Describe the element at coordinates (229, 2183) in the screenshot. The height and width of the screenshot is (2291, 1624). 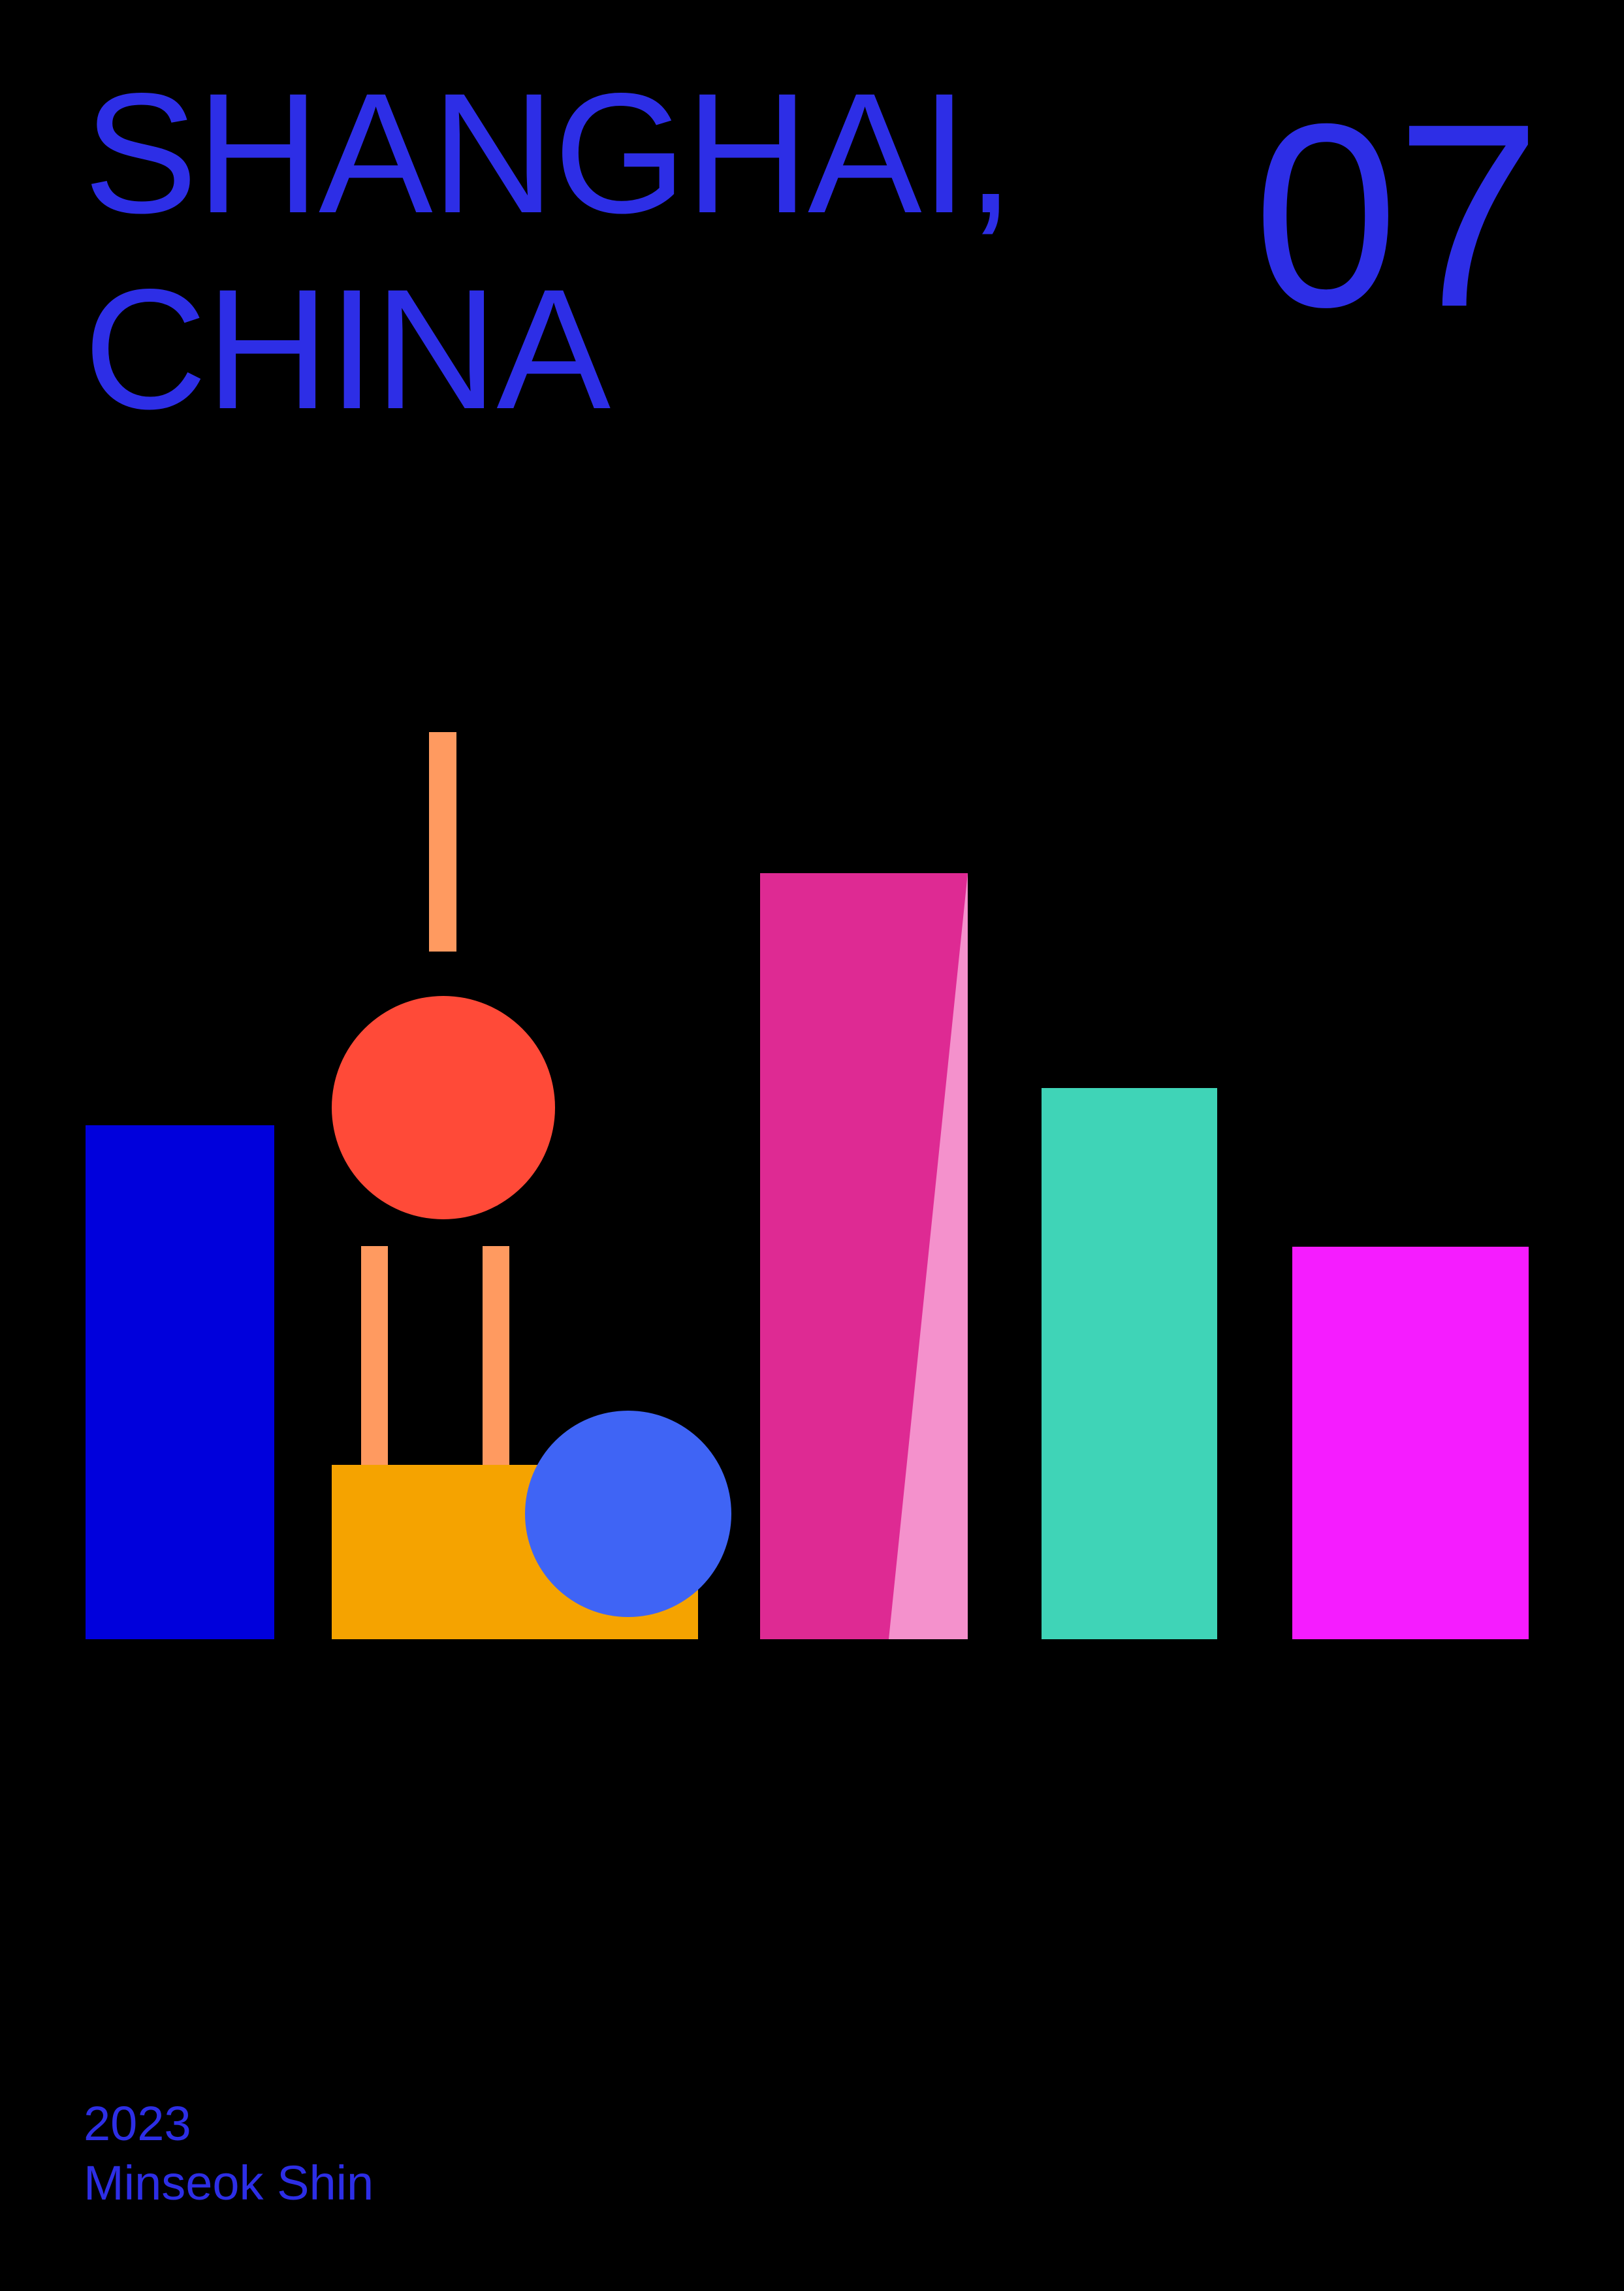
I see `author-name: Minseok Shin` at that location.